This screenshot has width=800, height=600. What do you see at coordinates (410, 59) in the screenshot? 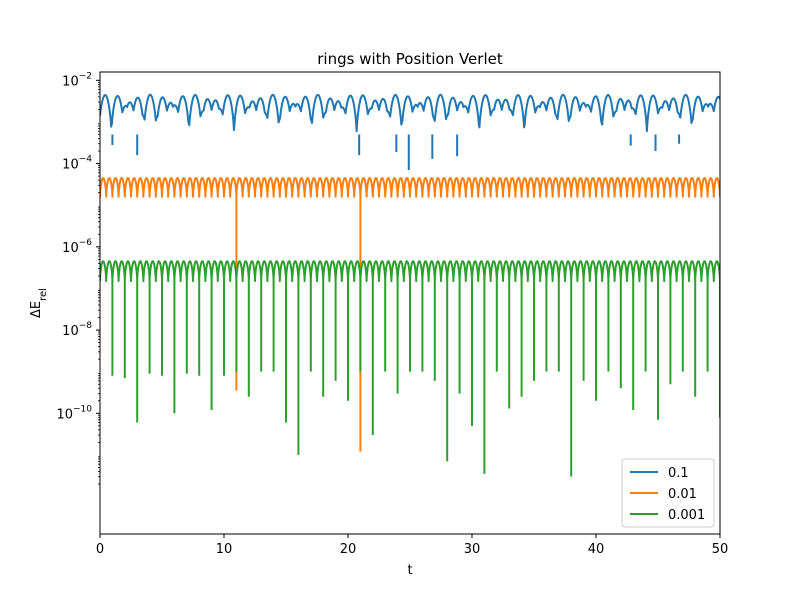
I see `chart-title: rings with Position Verlet` at bounding box center [410, 59].